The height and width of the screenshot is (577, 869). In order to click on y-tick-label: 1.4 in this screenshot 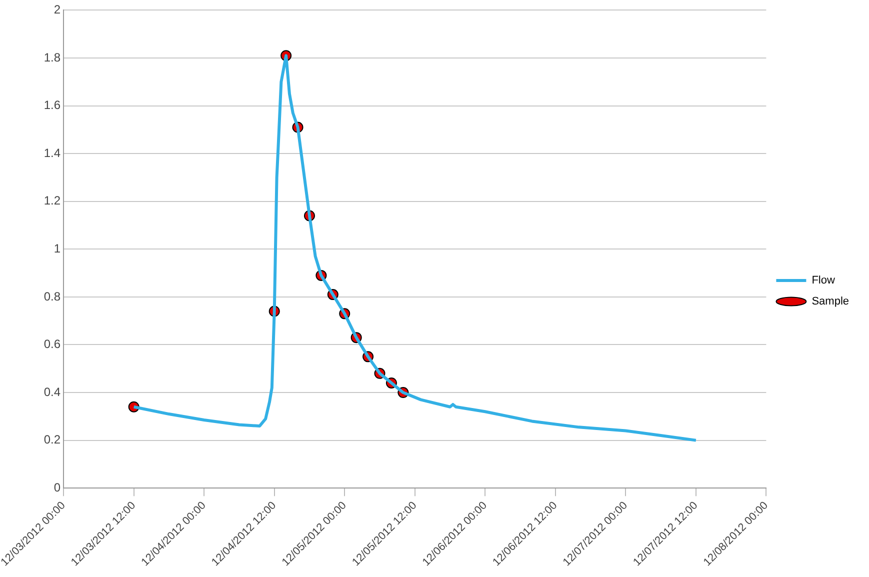, I will do `click(52, 153)`.